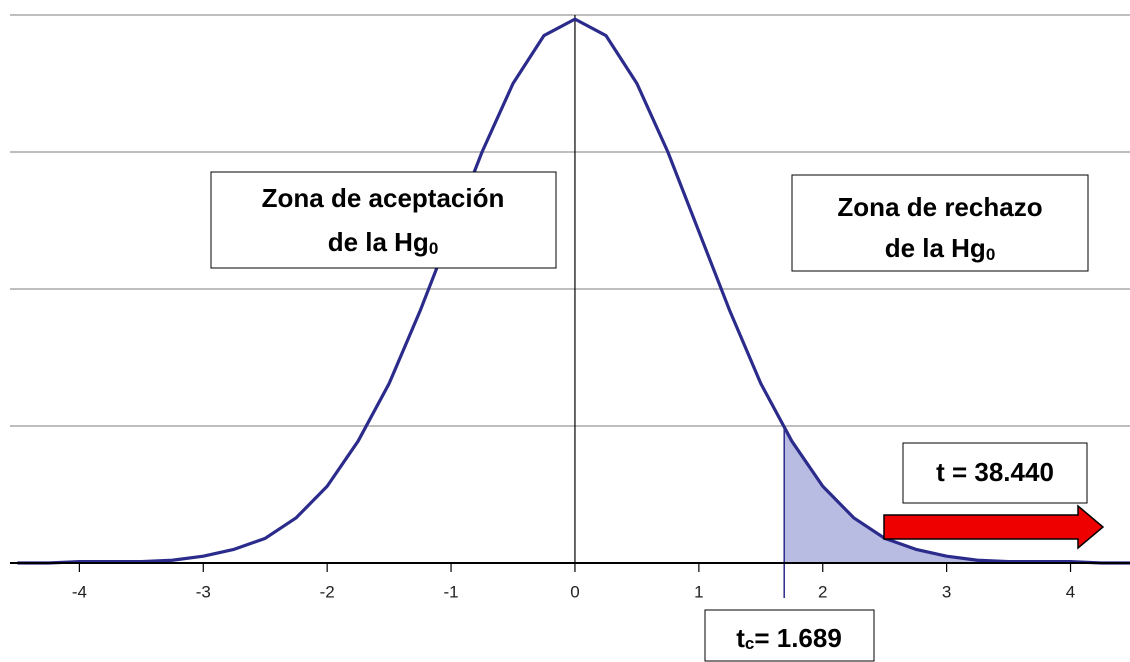  Describe the element at coordinates (749, 643) in the screenshot. I see `critical-subscript: c` at that location.